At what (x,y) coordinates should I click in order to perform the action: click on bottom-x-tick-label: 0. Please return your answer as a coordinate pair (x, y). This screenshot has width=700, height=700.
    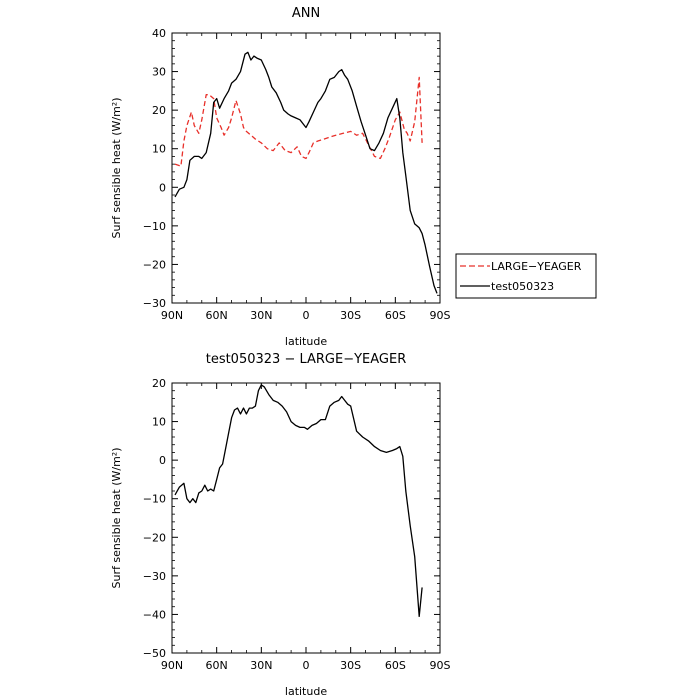
    Looking at the image, I should click on (306, 665).